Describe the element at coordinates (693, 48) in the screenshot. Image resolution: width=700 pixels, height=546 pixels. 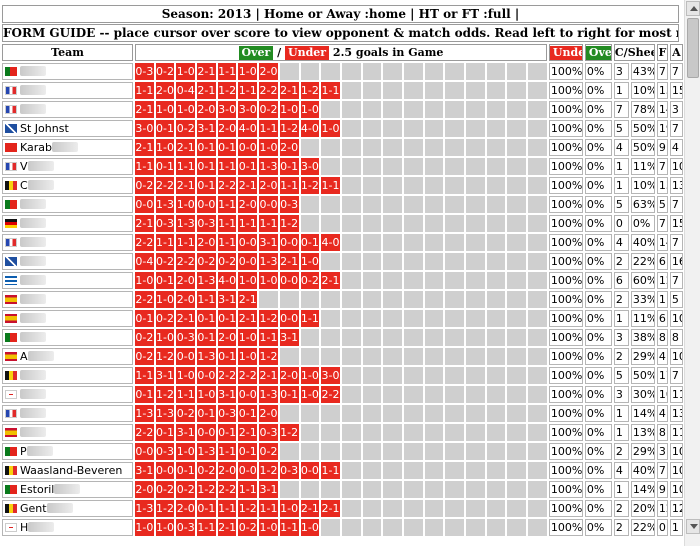
I see `scroll-thumb` at that location.